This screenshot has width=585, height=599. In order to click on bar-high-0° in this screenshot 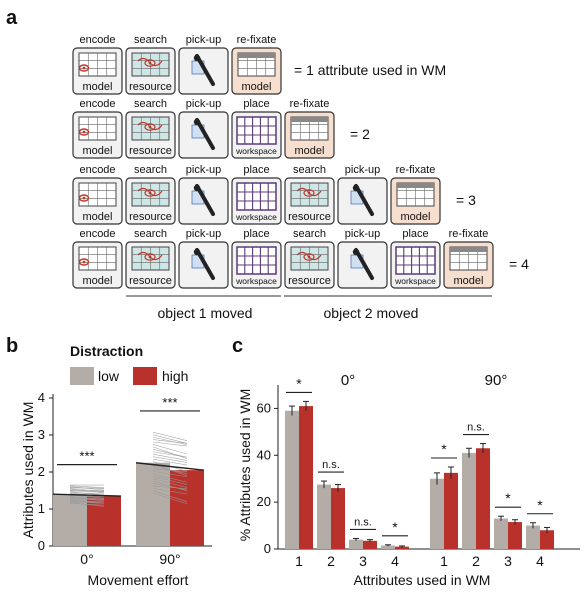, I will do `click(104, 521)`.